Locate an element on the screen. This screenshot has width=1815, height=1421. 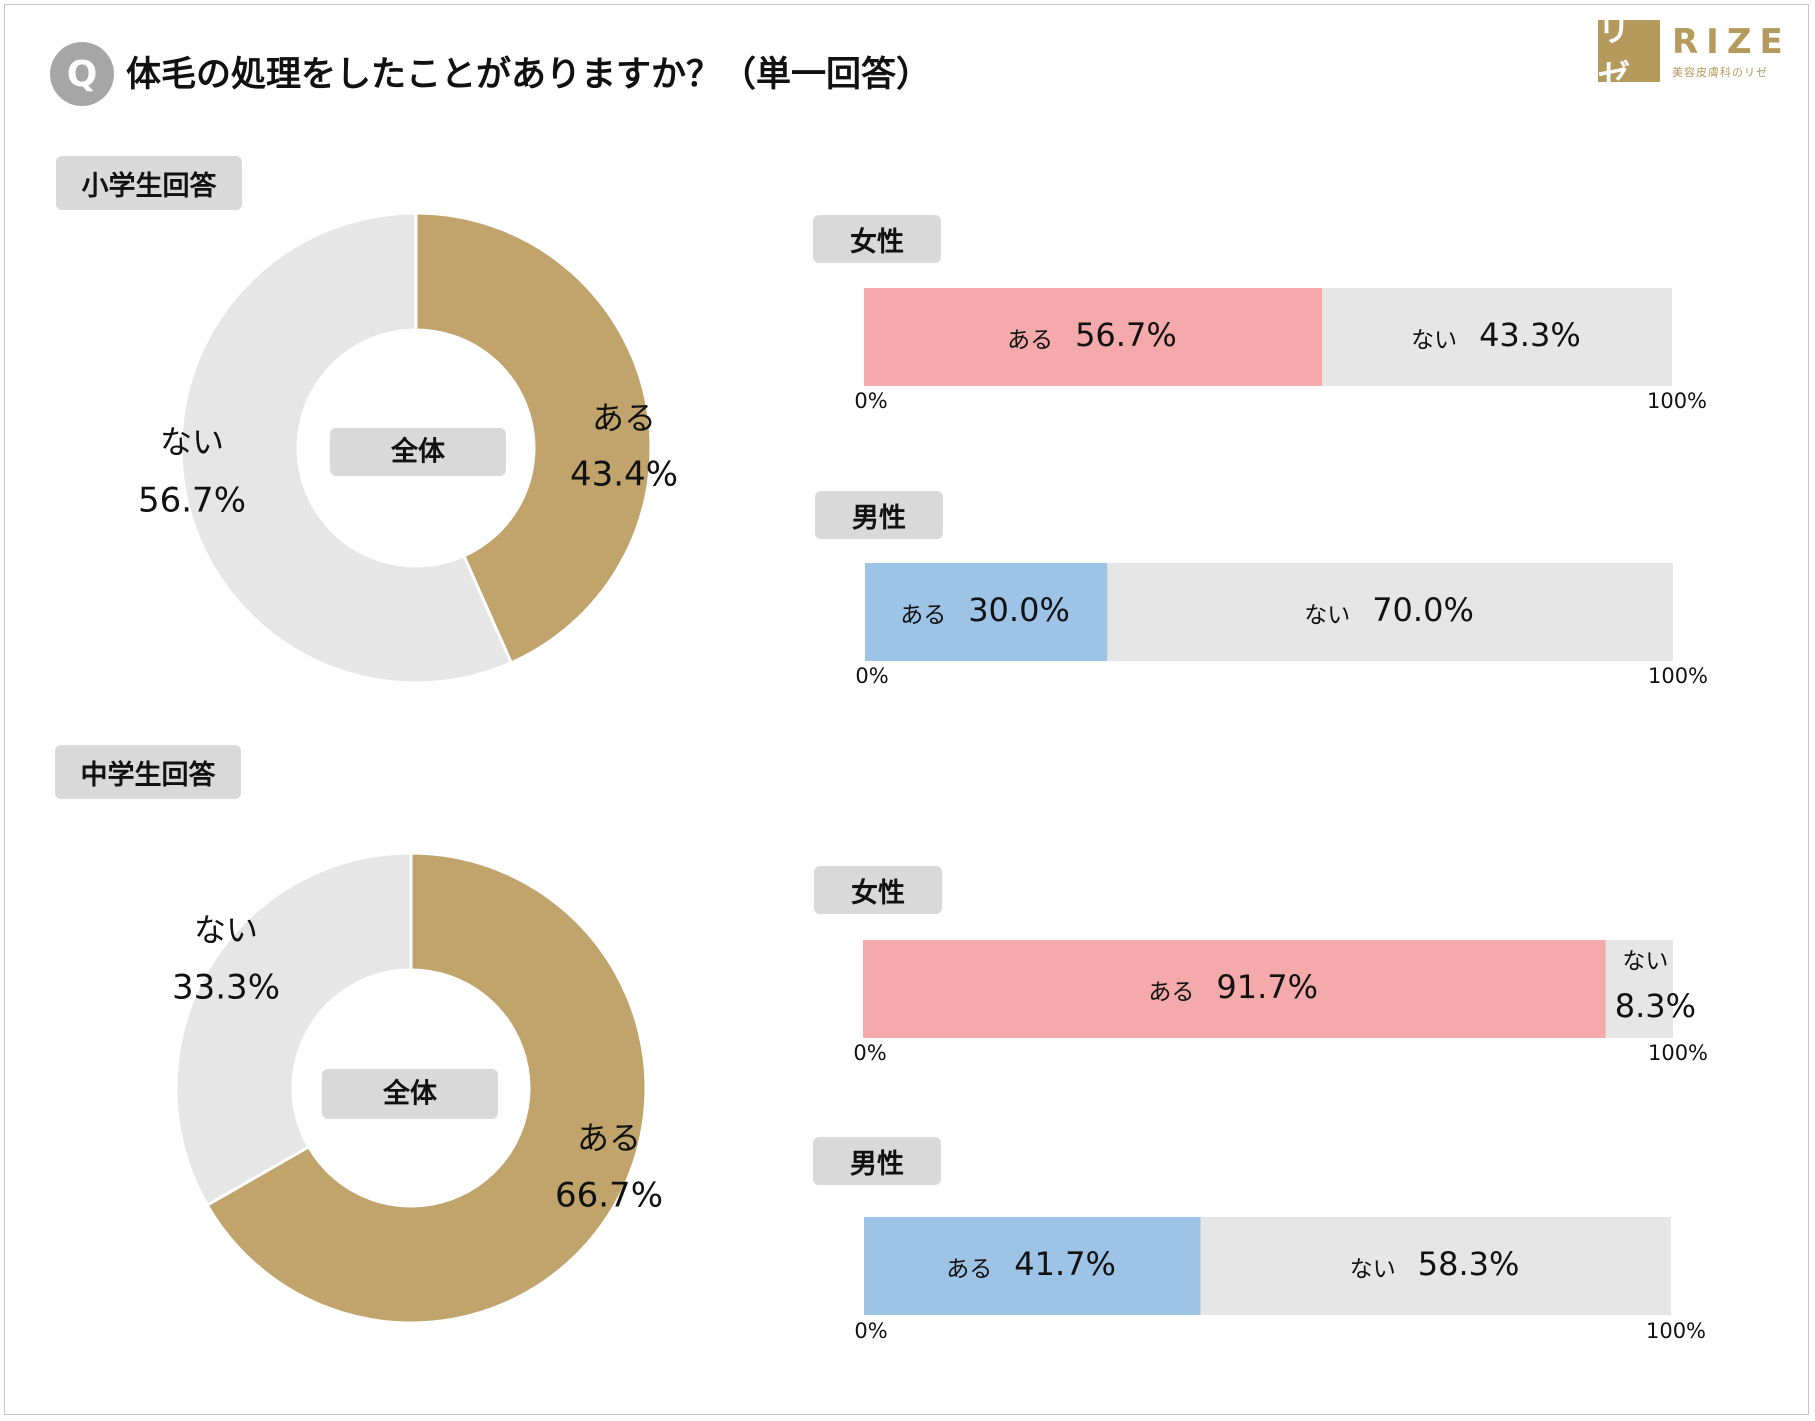
junior-male-segment-value-1: 58.3% is located at coordinates (1469, 1264).